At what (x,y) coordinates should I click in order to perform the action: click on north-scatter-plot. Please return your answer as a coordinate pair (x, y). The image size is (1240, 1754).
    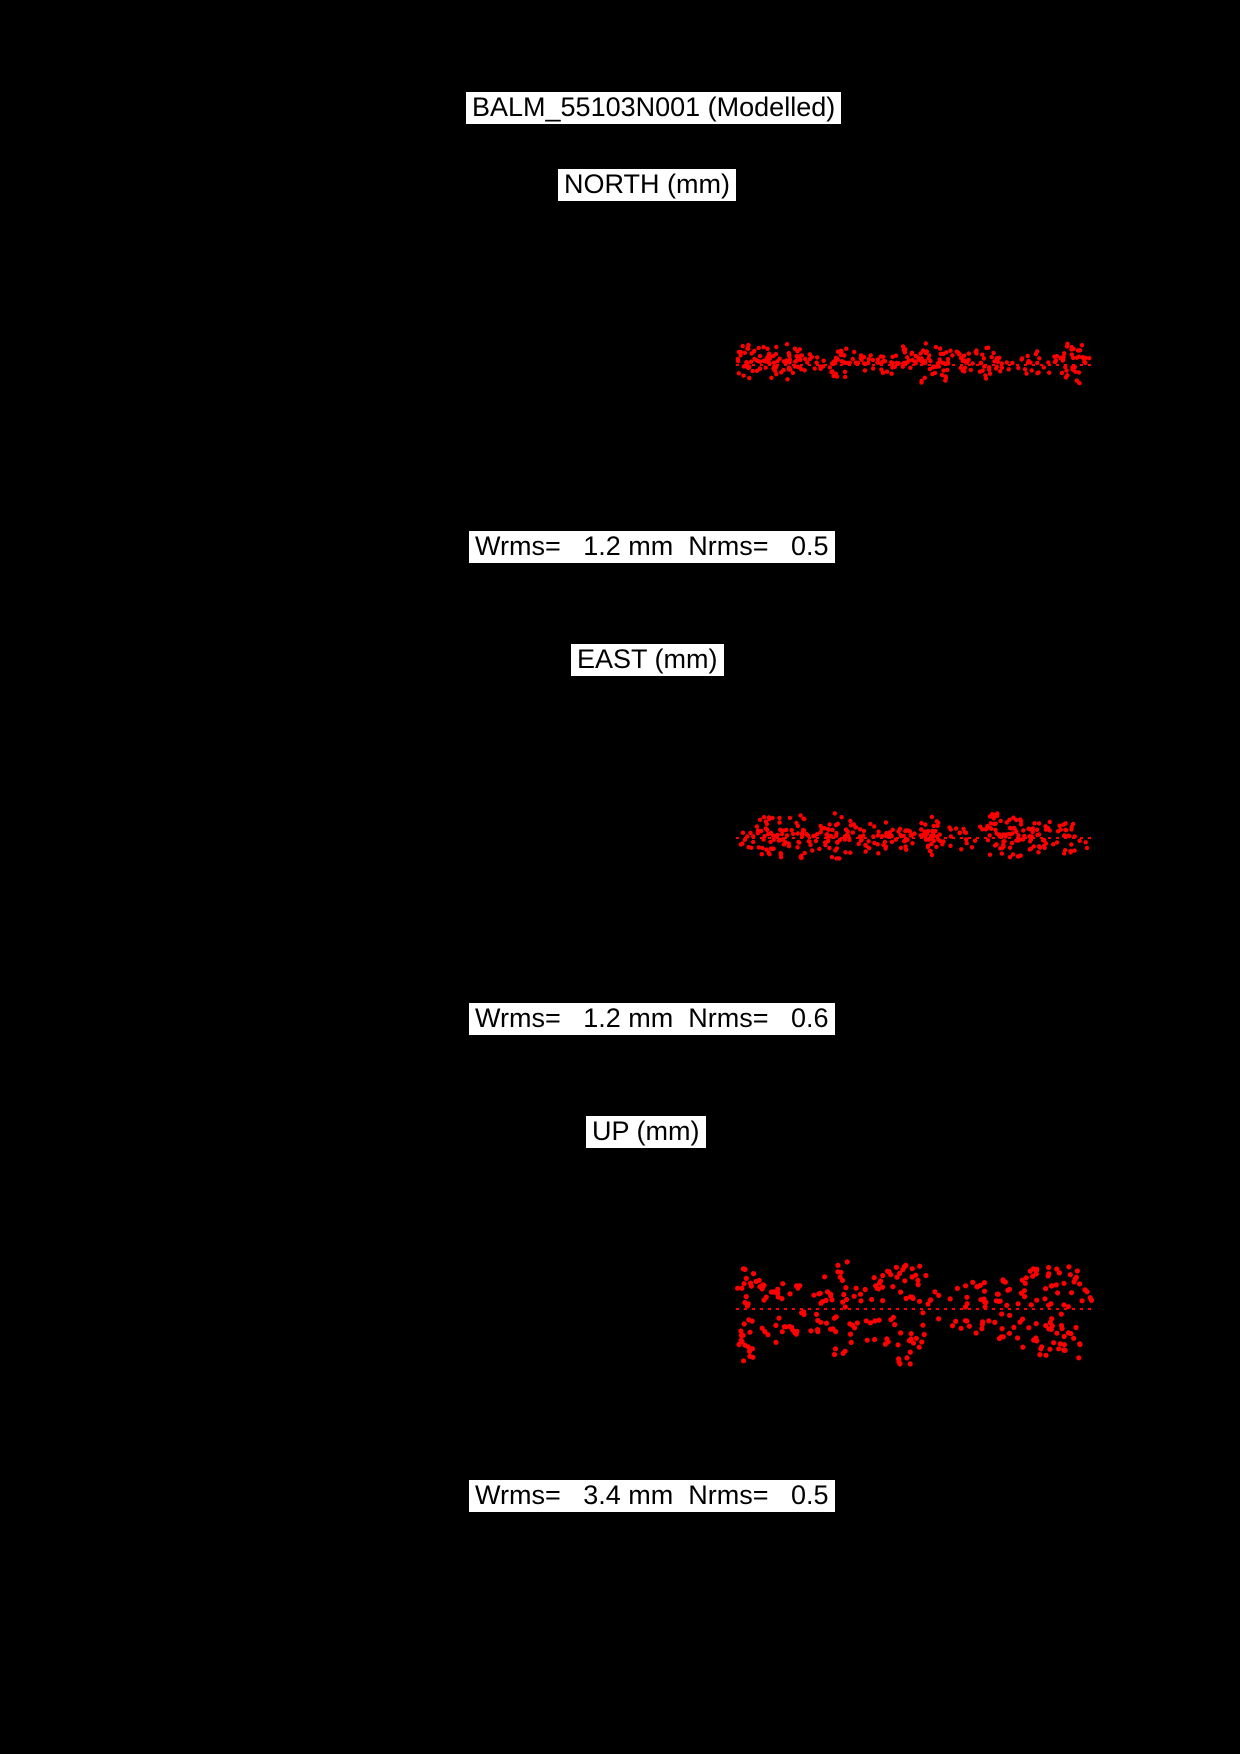
    Looking at the image, I should click on (914, 363).